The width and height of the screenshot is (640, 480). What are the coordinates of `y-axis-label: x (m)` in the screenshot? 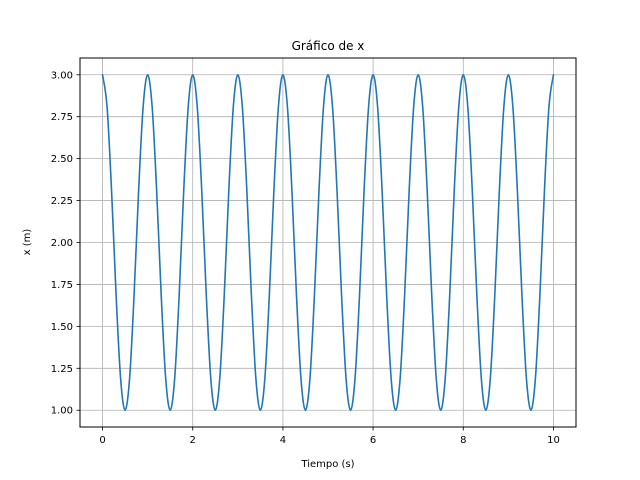 It's located at (27, 242).